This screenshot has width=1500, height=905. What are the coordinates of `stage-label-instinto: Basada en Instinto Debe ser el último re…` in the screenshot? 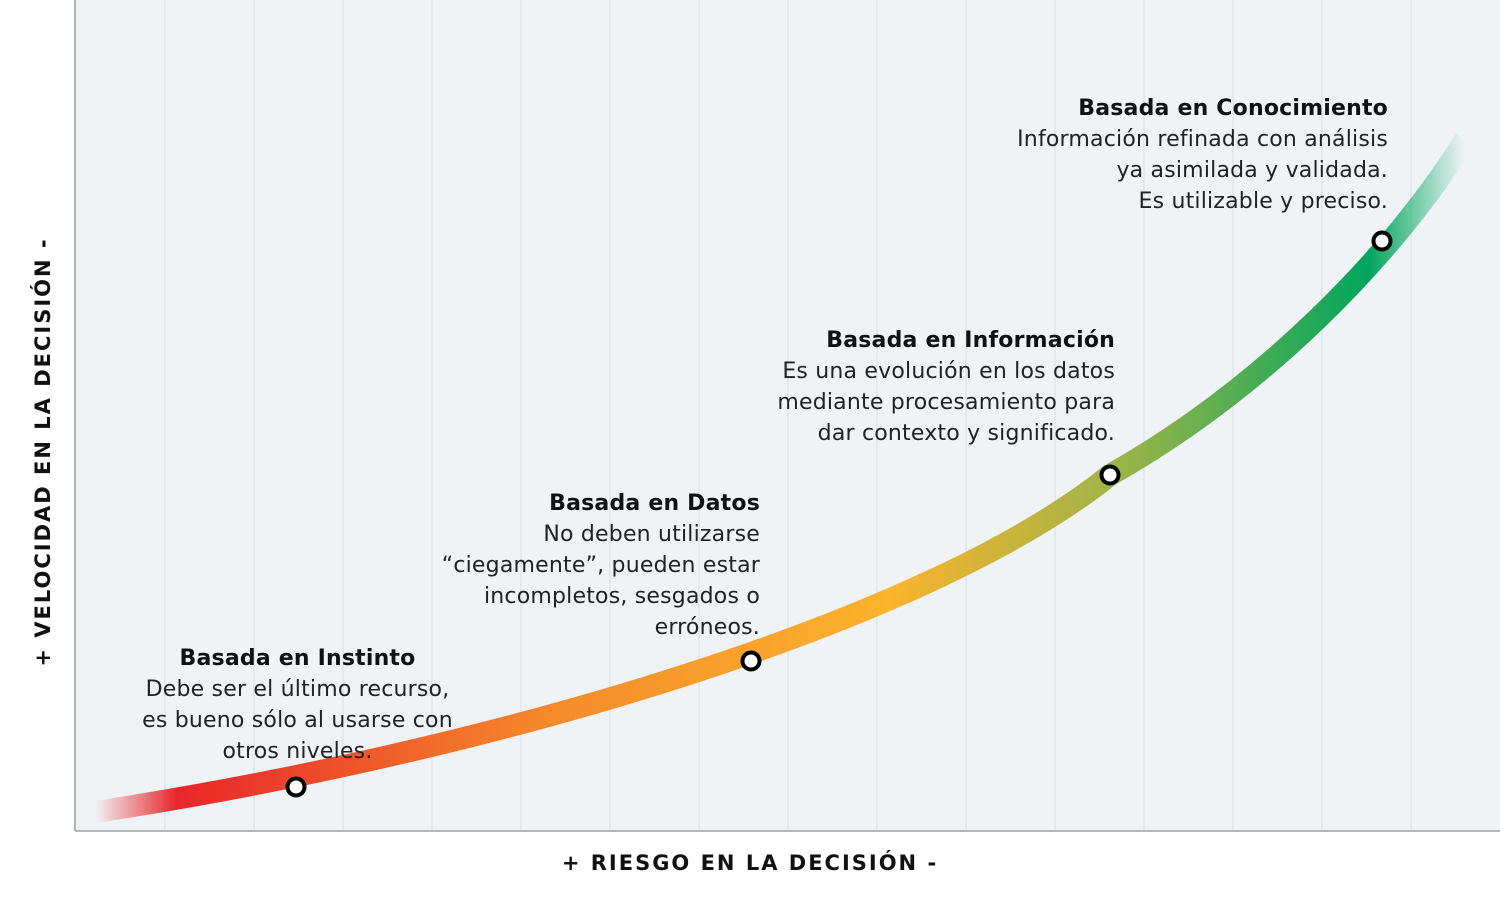 It's located at (297, 705).